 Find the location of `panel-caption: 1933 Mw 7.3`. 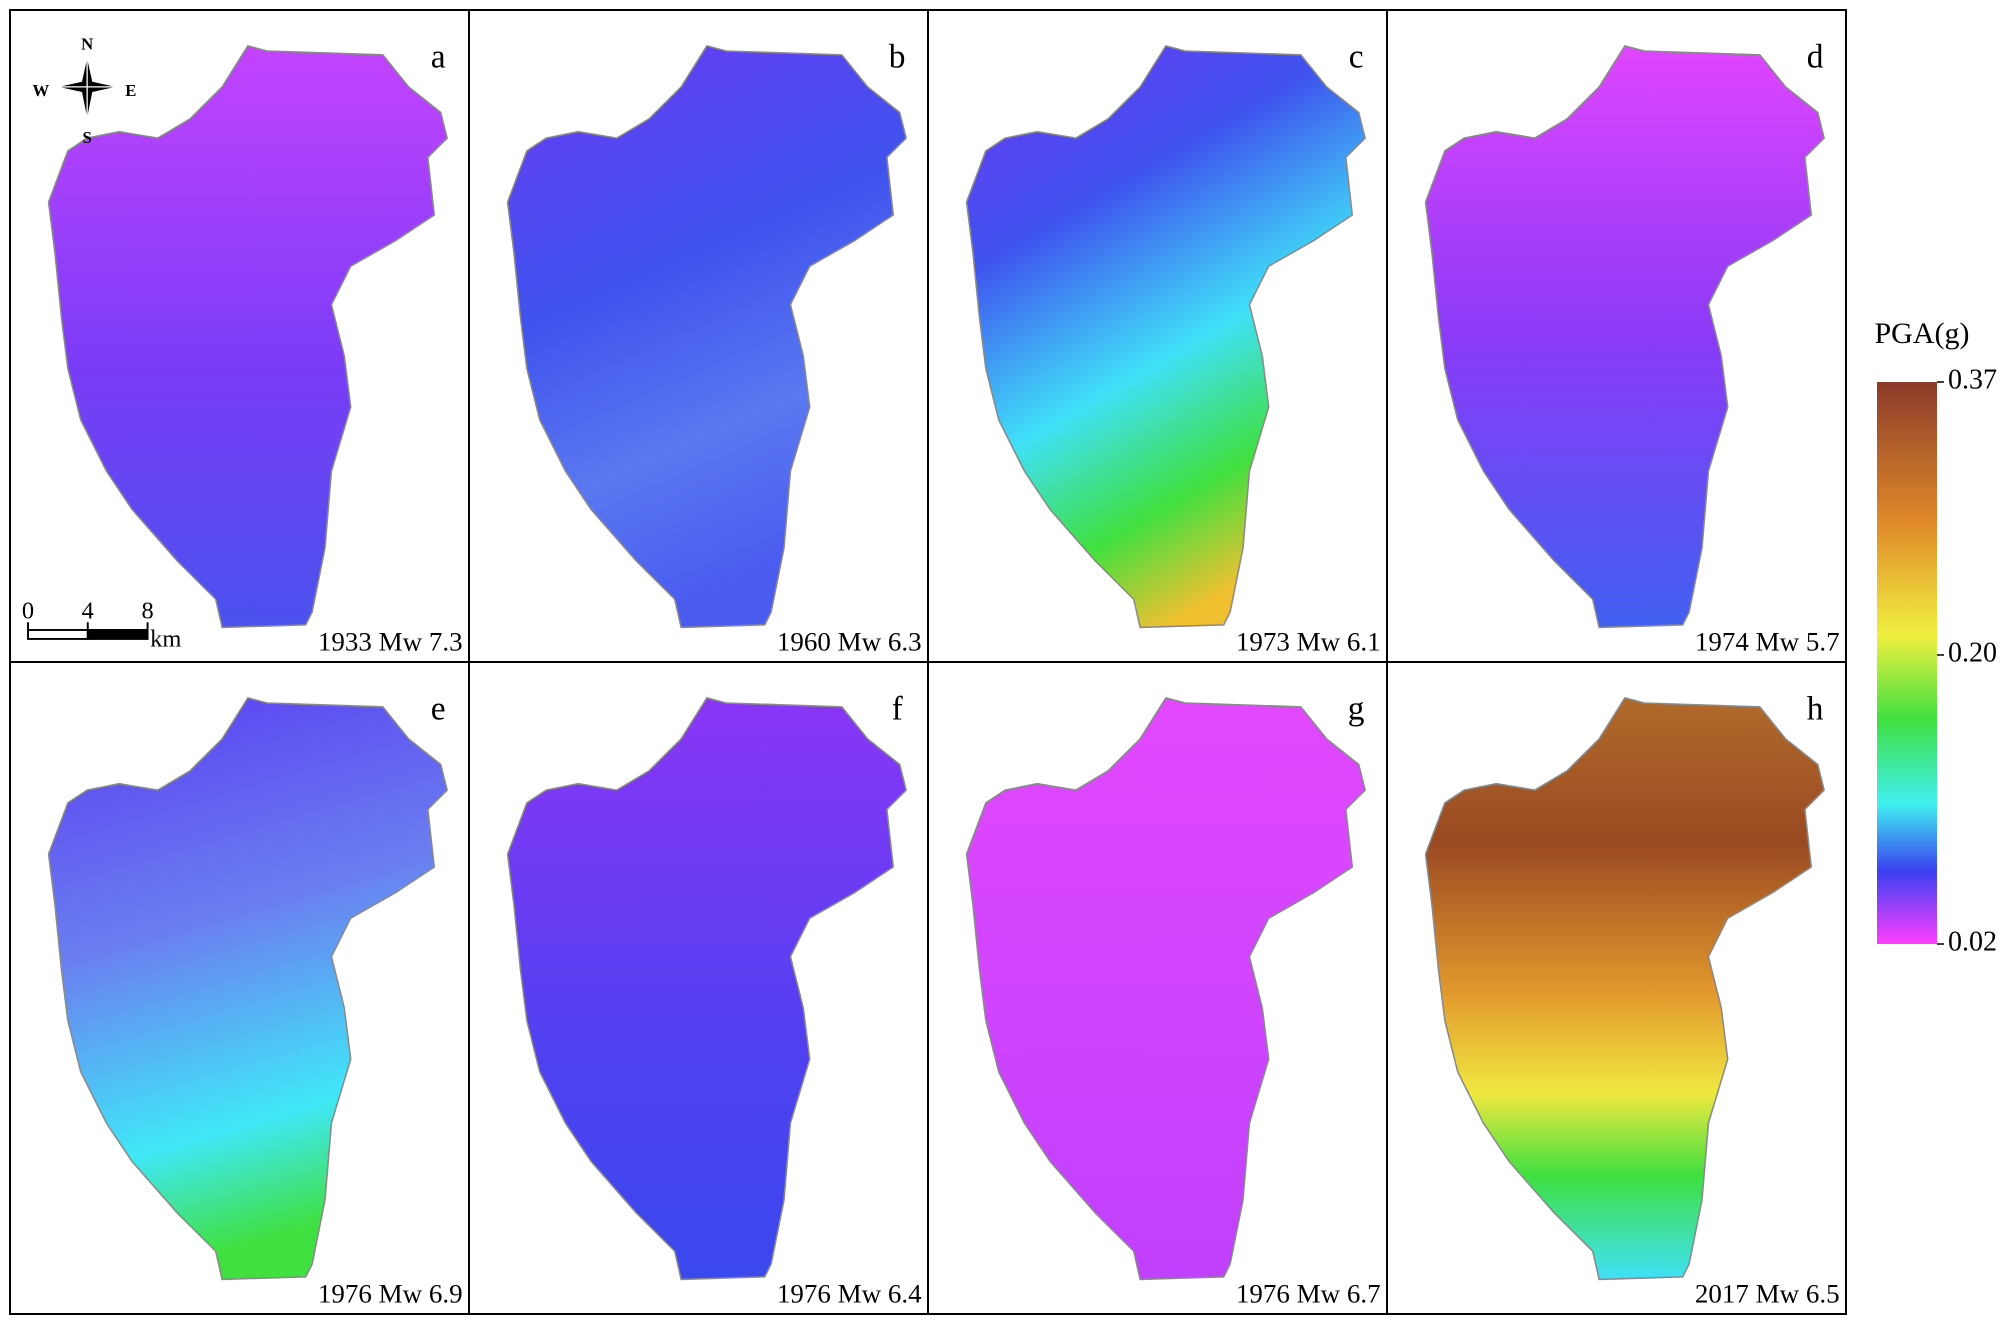

panel-caption: 1933 Mw 7.3 is located at coordinates (390, 642).